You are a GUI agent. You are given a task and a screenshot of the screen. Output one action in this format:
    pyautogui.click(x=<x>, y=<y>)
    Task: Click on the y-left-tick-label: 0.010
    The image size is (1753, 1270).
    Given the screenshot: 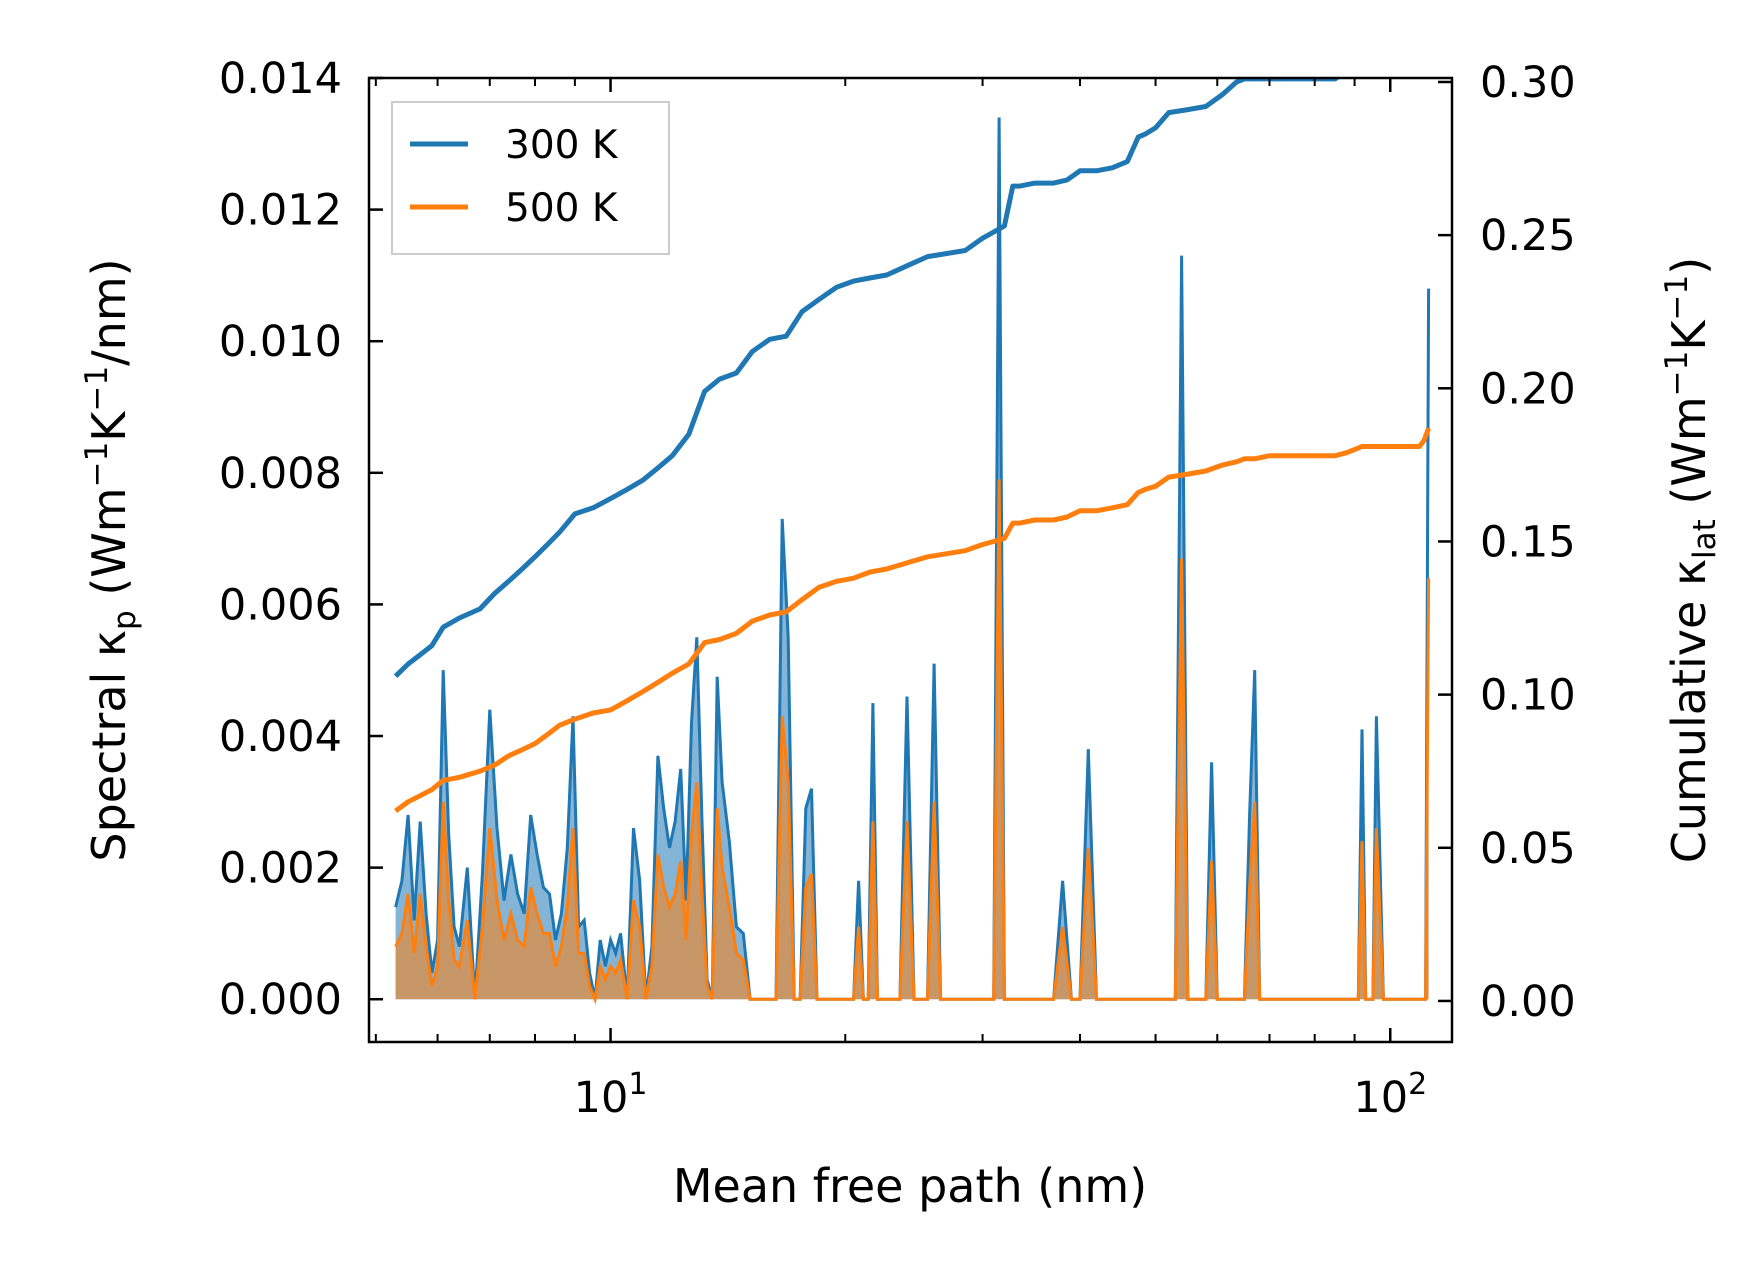 What is the action you would take?
    pyautogui.click(x=280, y=342)
    